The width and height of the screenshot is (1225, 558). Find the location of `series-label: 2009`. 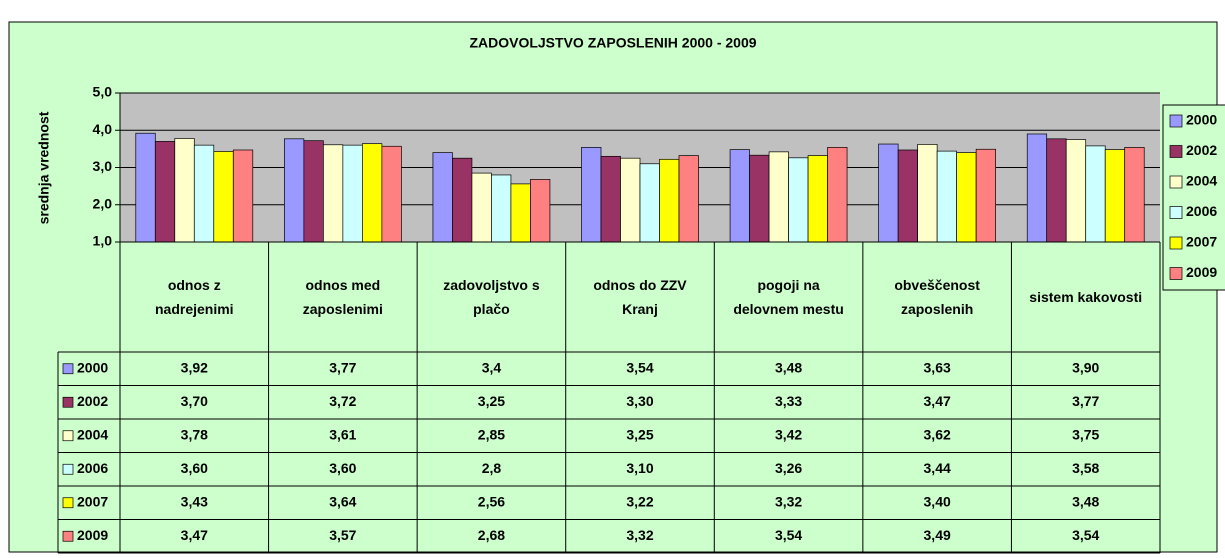

series-label: 2009 is located at coordinates (92, 535).